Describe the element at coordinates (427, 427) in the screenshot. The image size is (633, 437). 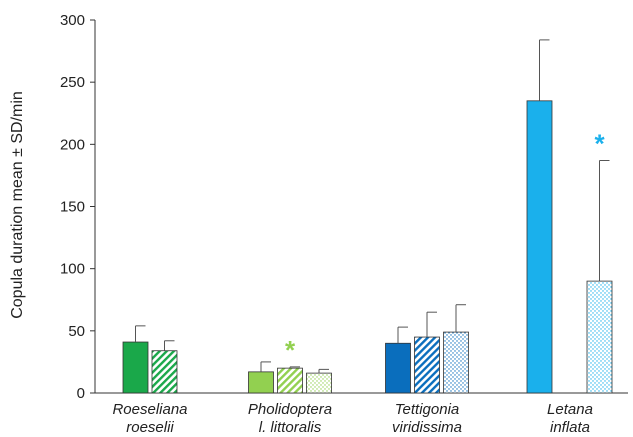
I see `x-category-label: viridissima` at that location.